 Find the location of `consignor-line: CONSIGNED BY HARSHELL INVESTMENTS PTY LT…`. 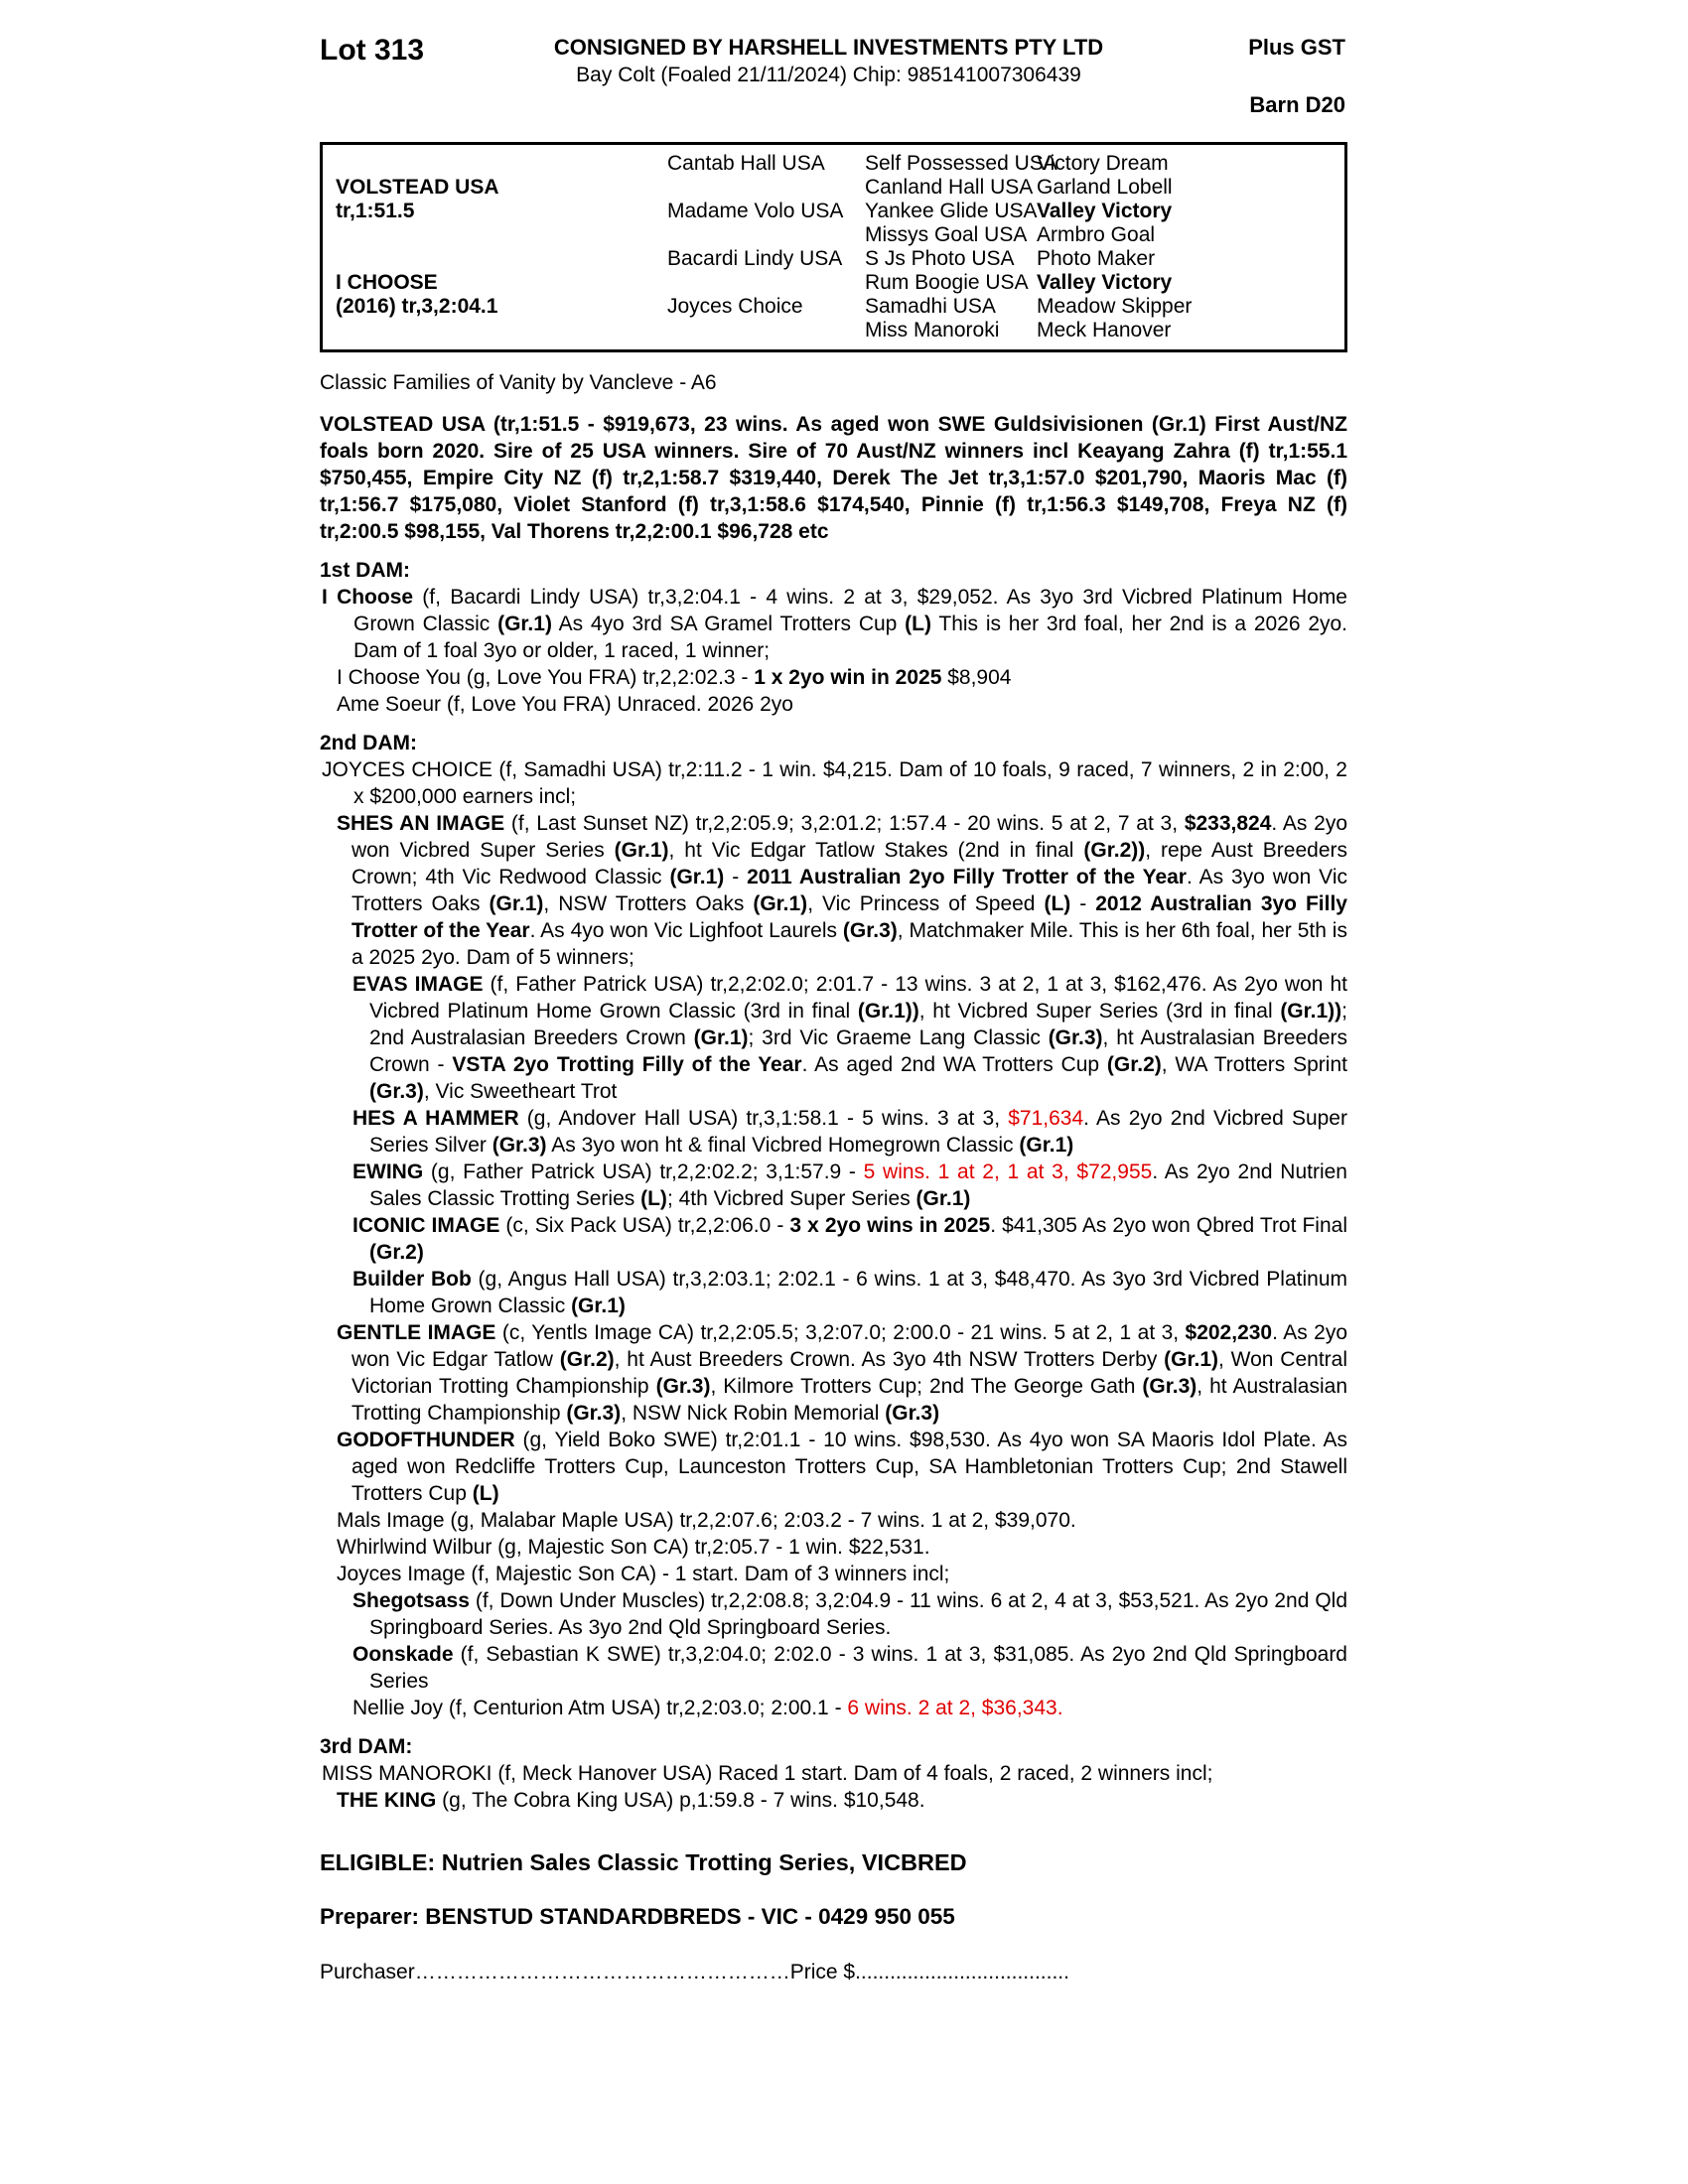

consignor-line: CONSIGNED BY HARSHELL INVESTMENTS PTY LT… is located at coordinates (828, 47).